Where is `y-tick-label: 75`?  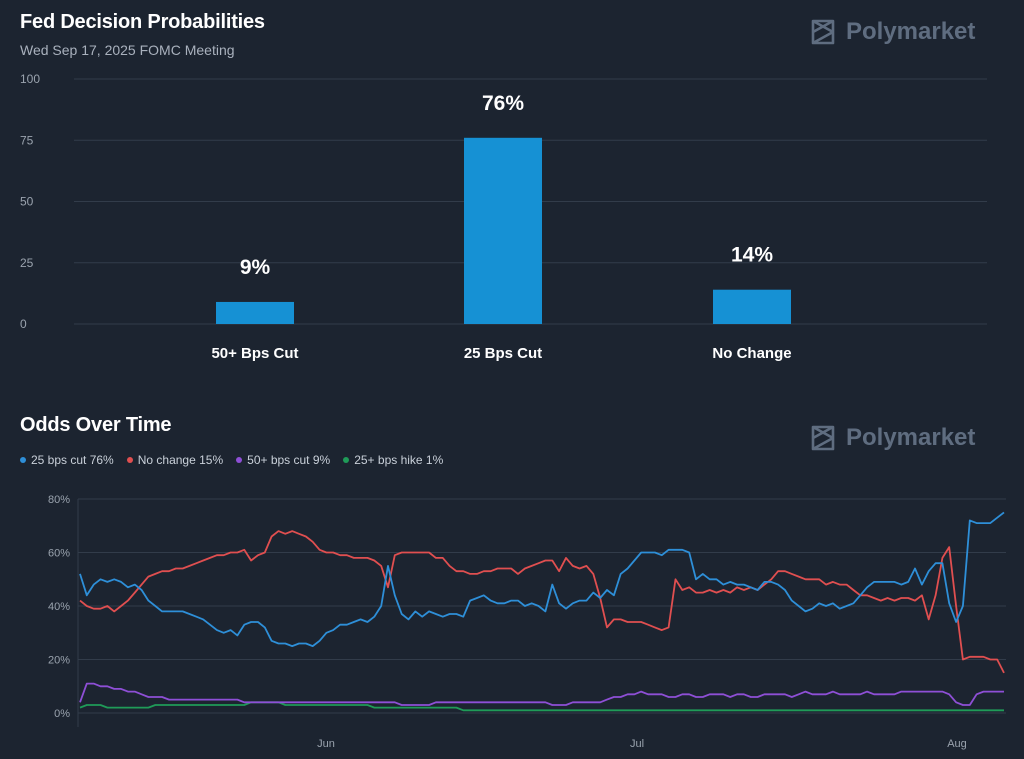 y-tick-label: 75 is located at coordinates (27, 140).